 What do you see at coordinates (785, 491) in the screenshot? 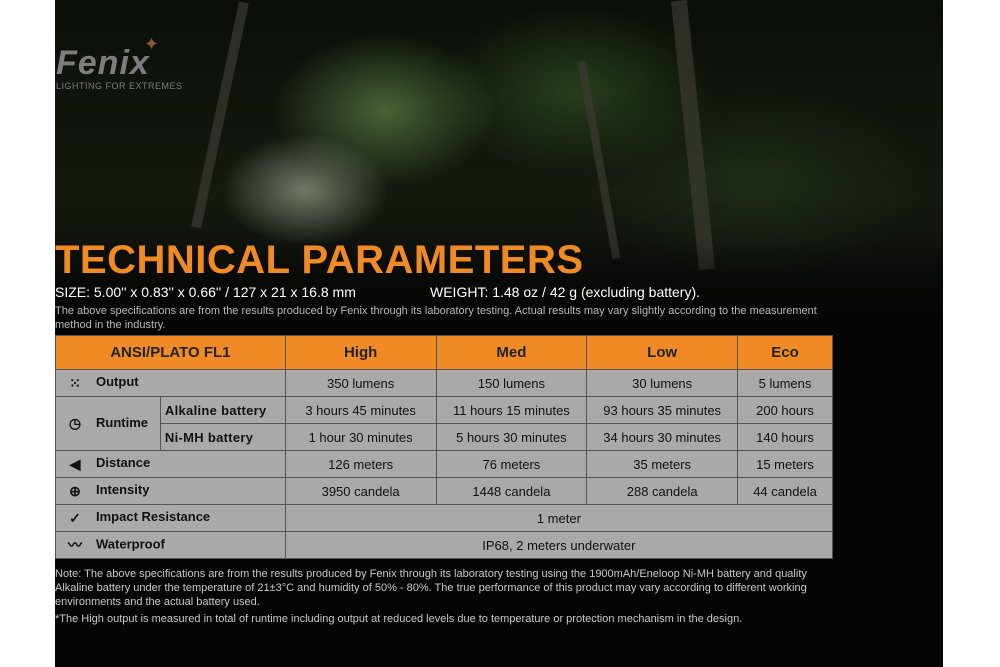
I see `cell: 44 candela` at bounding box center [785, 491].